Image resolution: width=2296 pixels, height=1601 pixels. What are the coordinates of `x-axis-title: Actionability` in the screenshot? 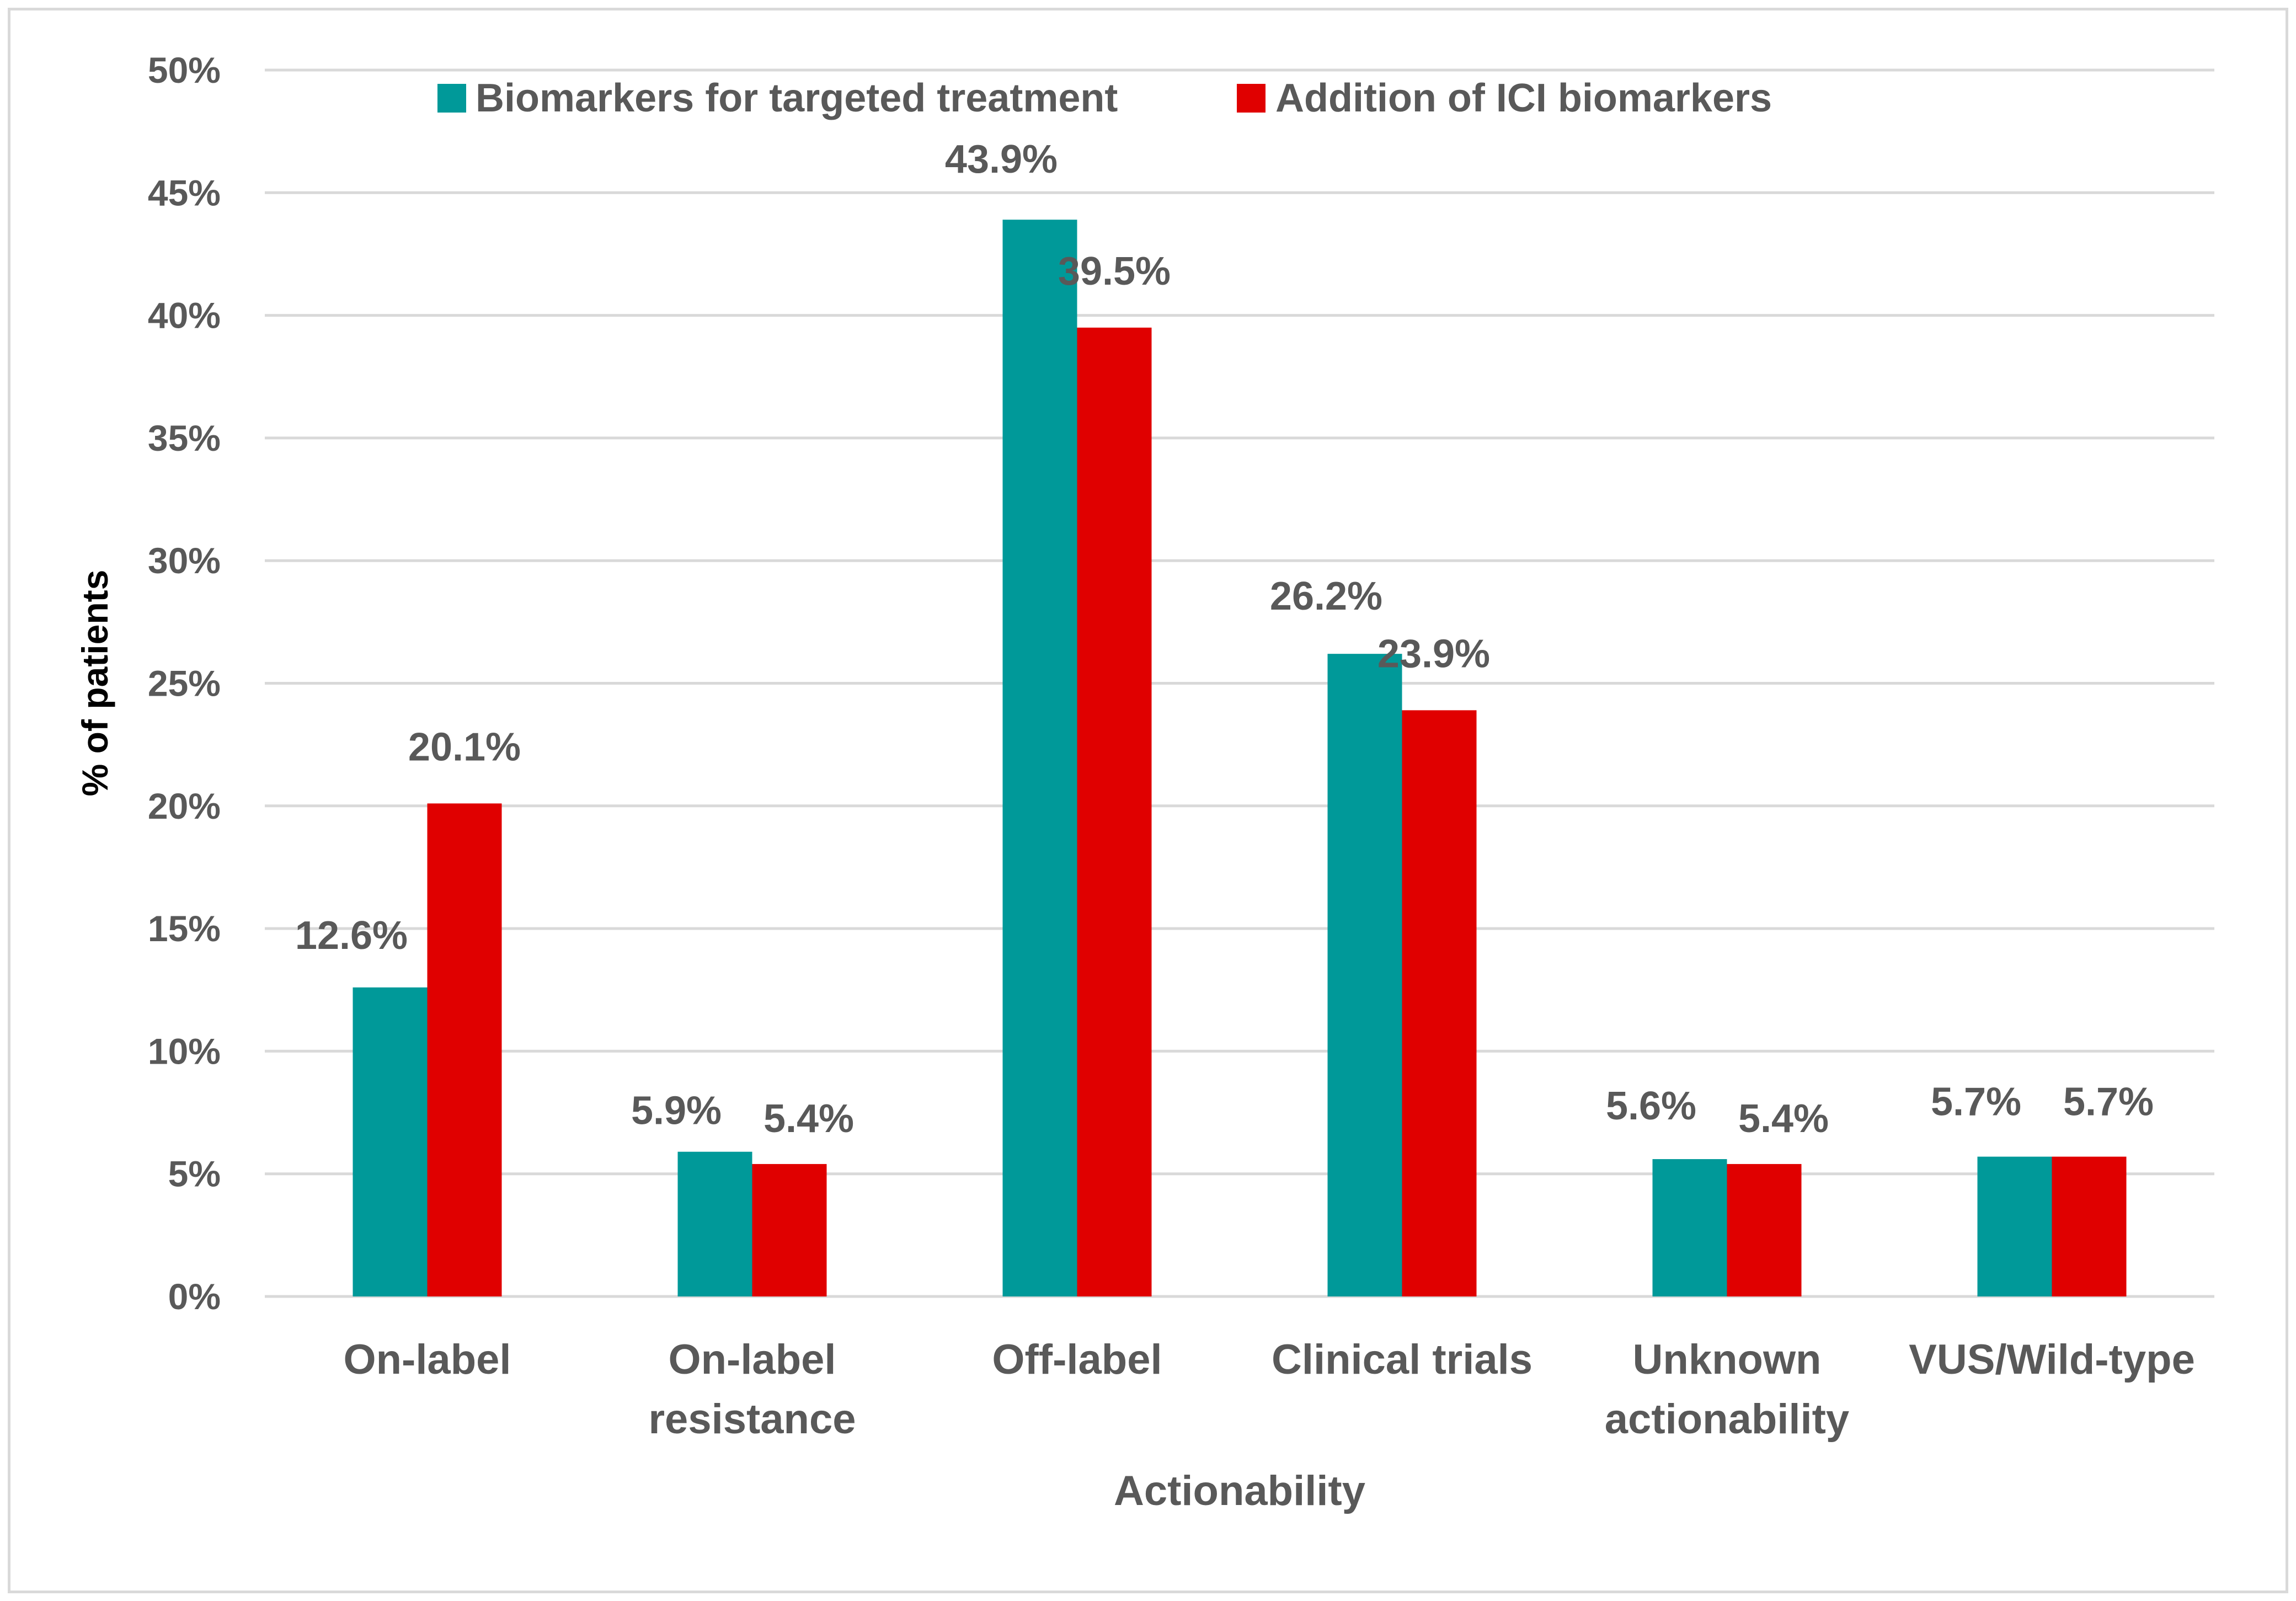 It's located at (1239, 1490).